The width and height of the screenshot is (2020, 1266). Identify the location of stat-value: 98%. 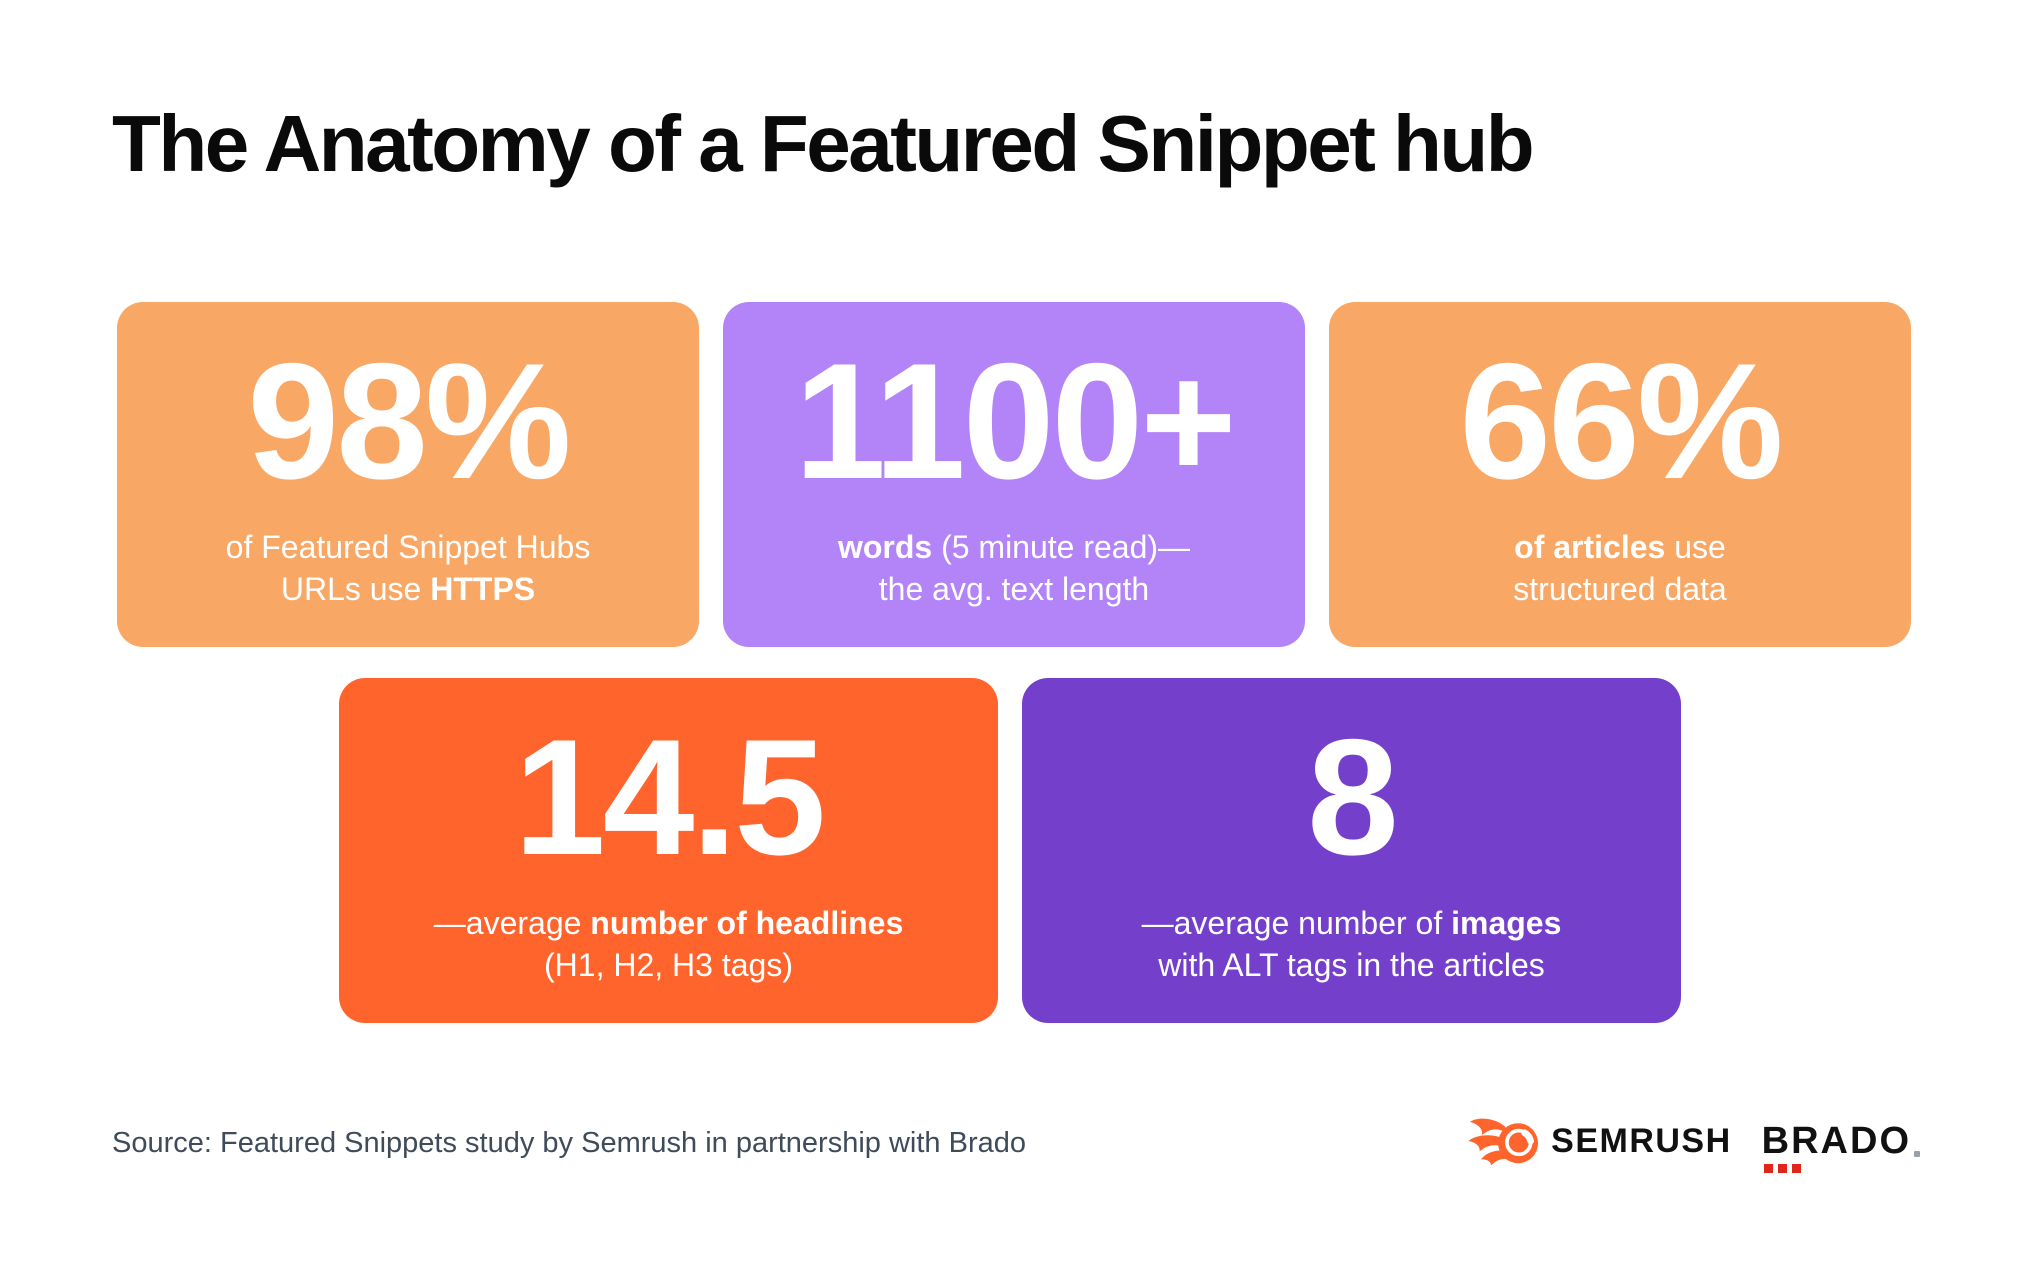
(409, 420).